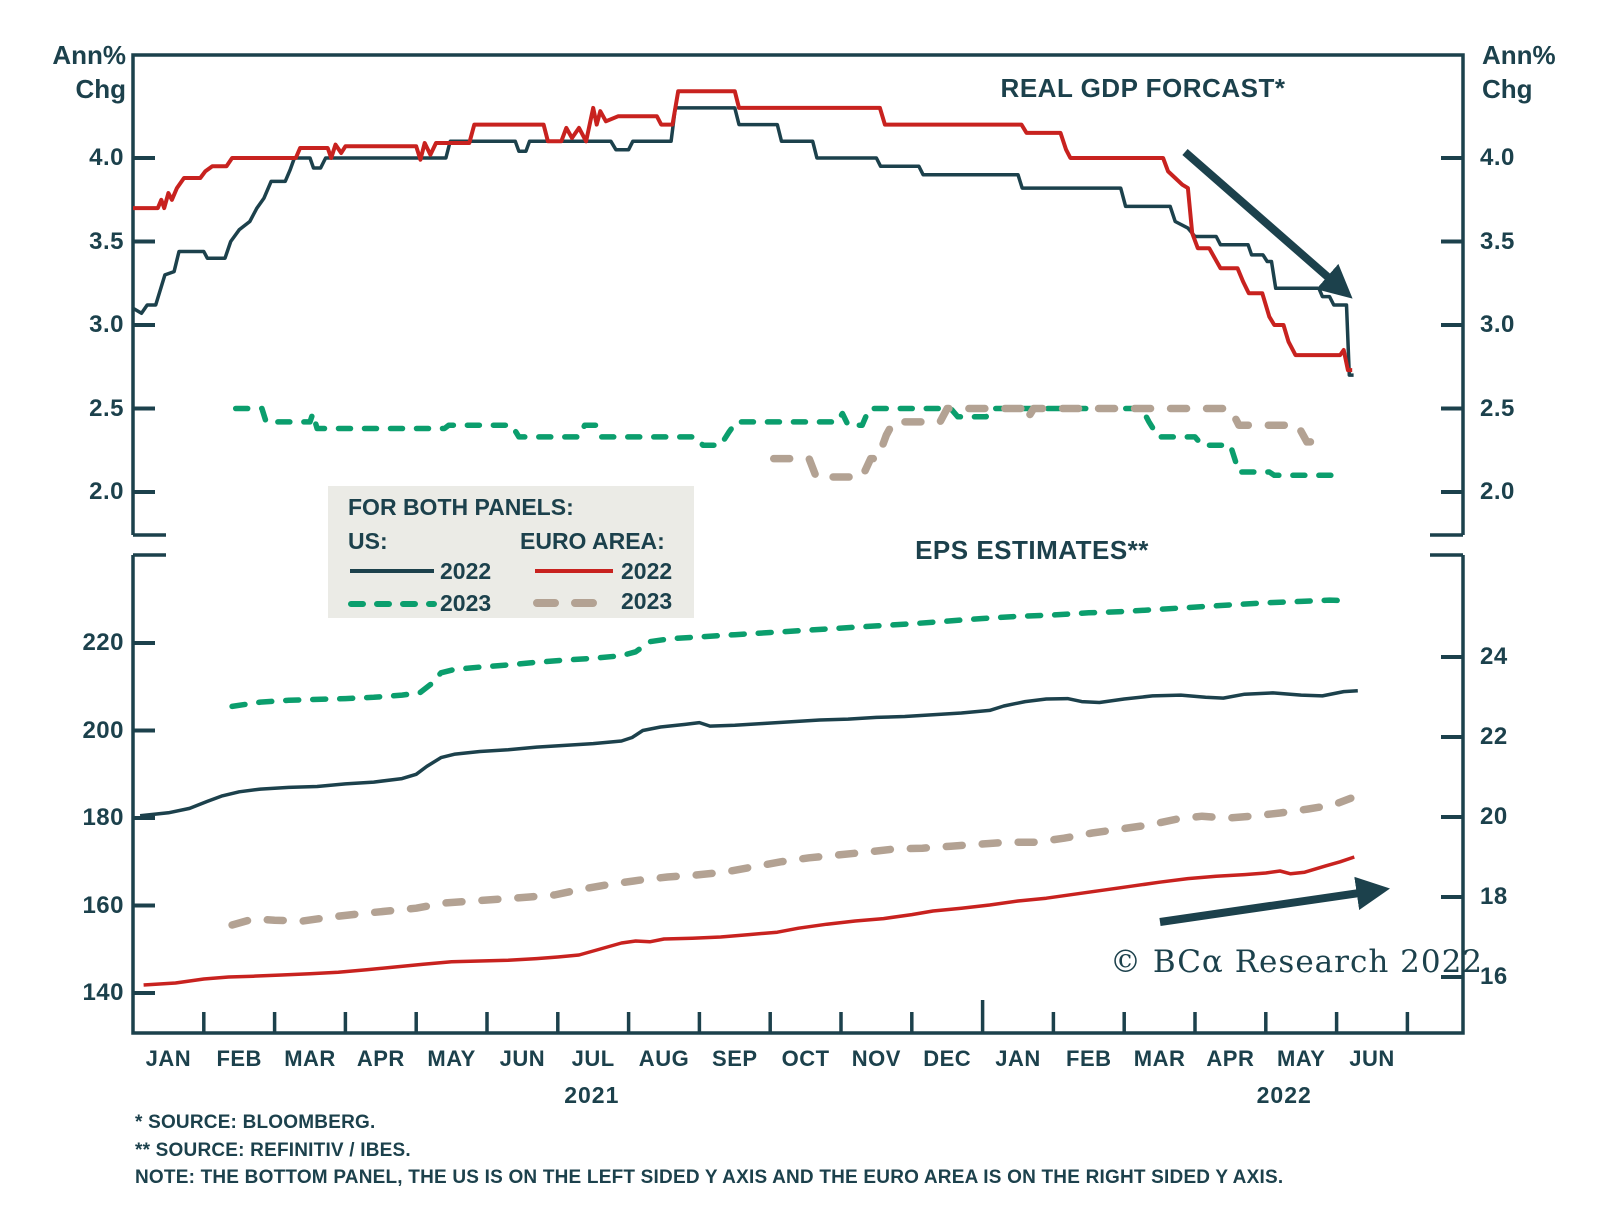 This screenshot has height=1228, width=1600. Describe the element at coordinates (647, 571) in the screenshot. I see `legend-label-euro-2022: 2022` at that location.